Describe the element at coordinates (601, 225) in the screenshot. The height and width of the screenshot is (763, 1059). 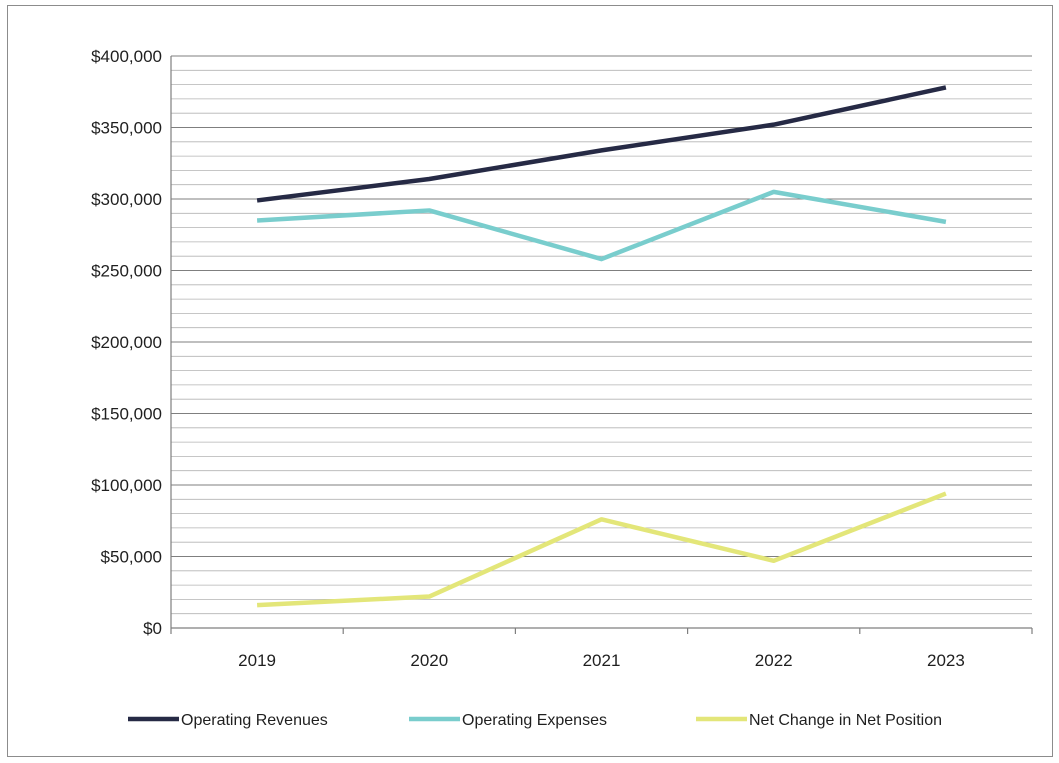
I see `series-line-operating-expenses` at that location.